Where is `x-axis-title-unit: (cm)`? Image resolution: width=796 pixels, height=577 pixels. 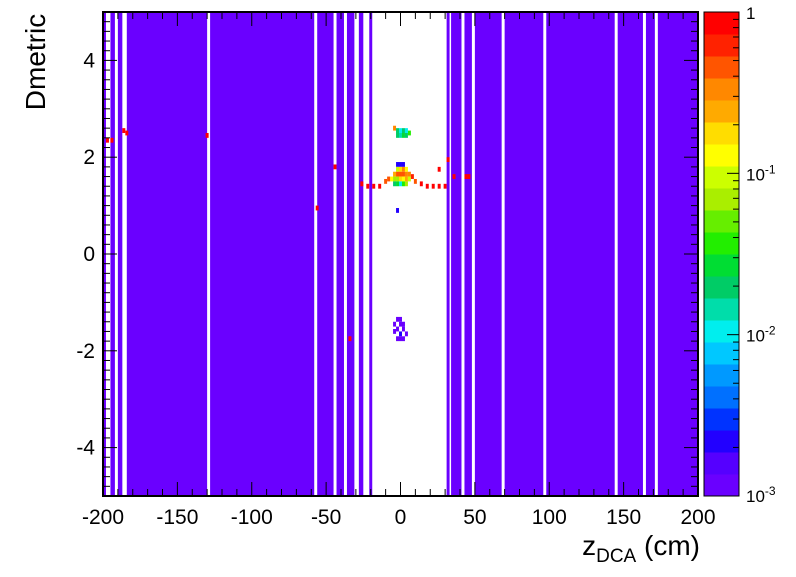
x-axis-title-unit: (cm) is located at coordinates (668, 545).